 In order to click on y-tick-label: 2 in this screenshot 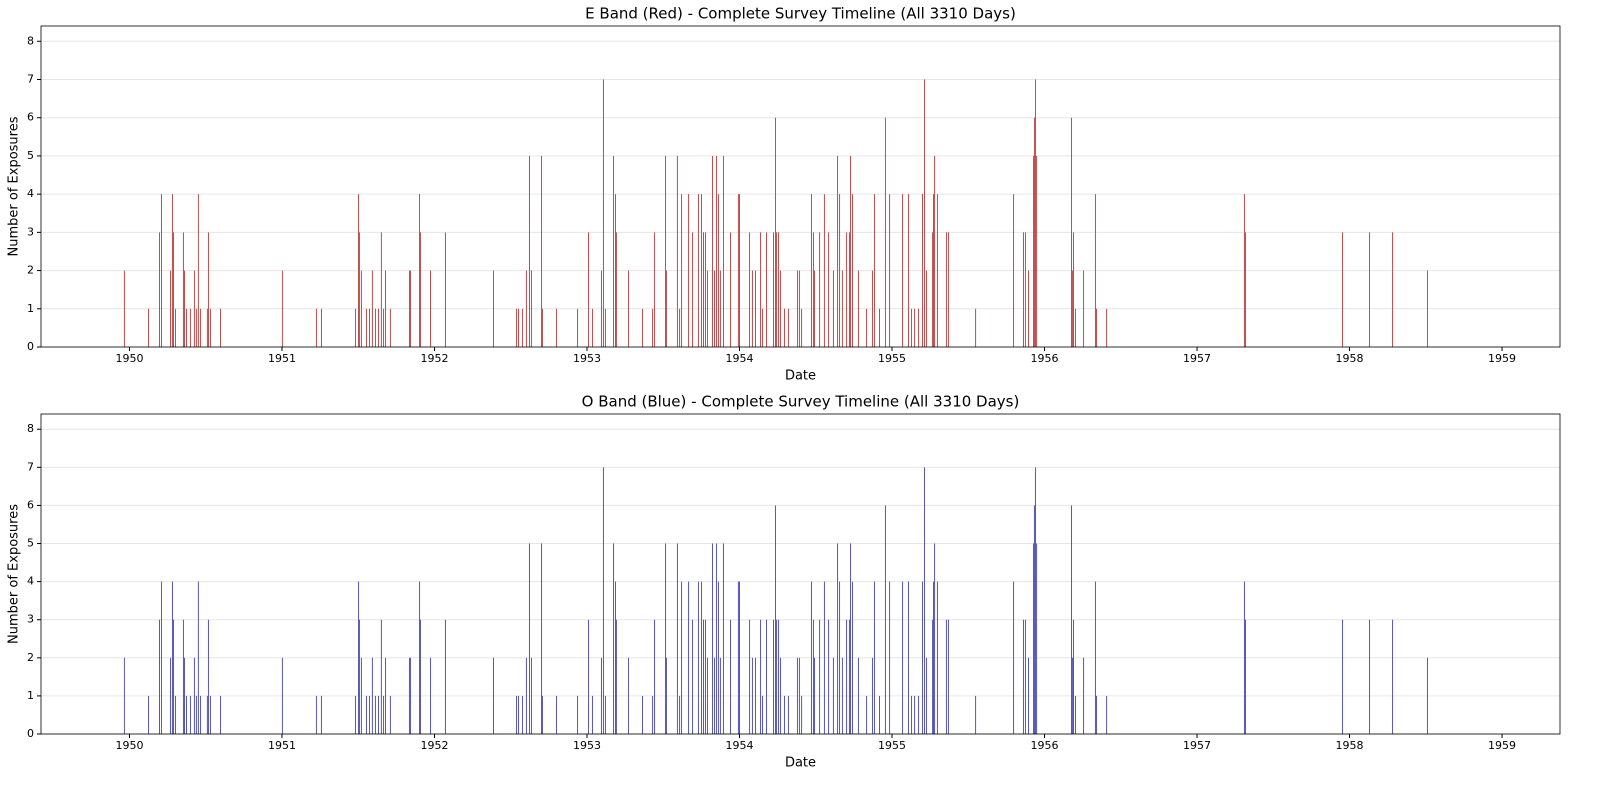, I will do `click(30, 657)`.